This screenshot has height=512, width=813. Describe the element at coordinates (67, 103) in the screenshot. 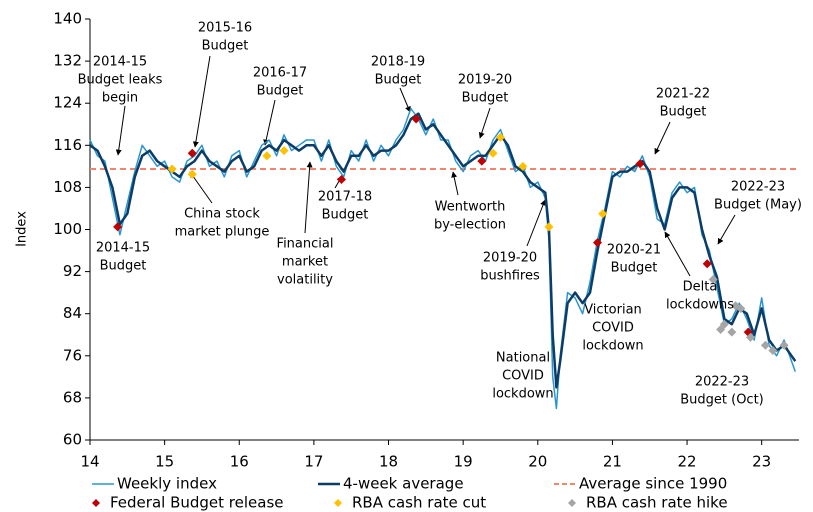

I see `y-tick-label: 124` at that location.